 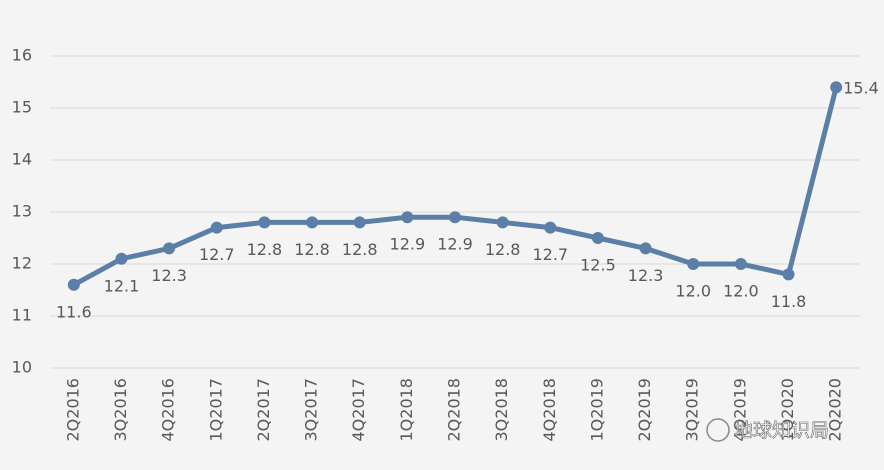 What do you see at coordinates (692, 410) in the screenshot?
I see `x-tick-label: 3Q2019` at bounding box center [692, 410].